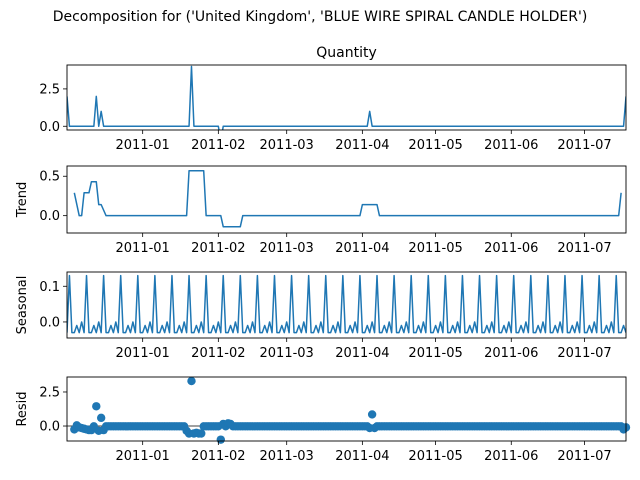 This screenshot has width=640, height=480. I want to click on y-axis-label: Trend, so click(22, 200).